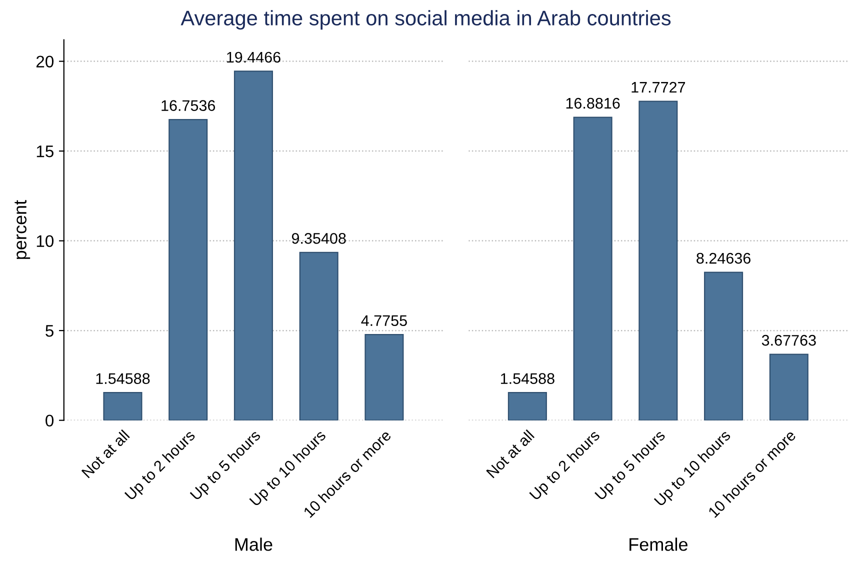  What do you see at coordinates (659, 87) in the screenshot?
I see `data-label: 17.7727` at bounding box center [659, 87].